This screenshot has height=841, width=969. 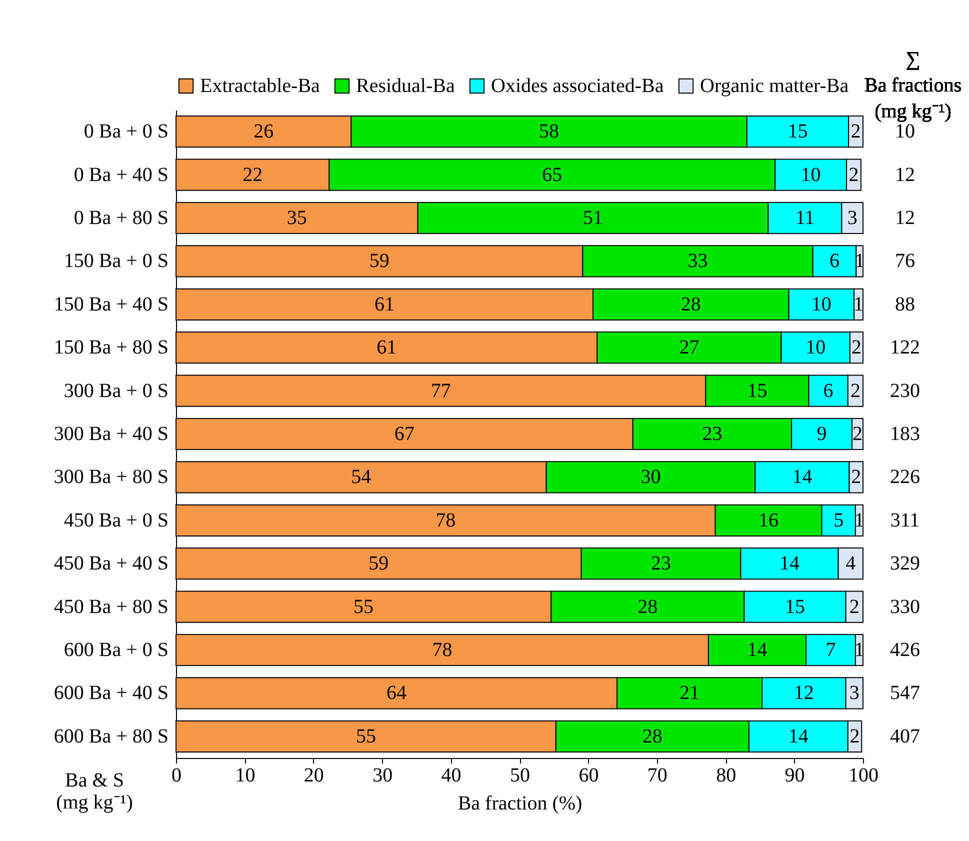 What do you see at coordinates (440, 391) in the screenshot?
I see `data-label: 77` at bounding box center [440, 391].